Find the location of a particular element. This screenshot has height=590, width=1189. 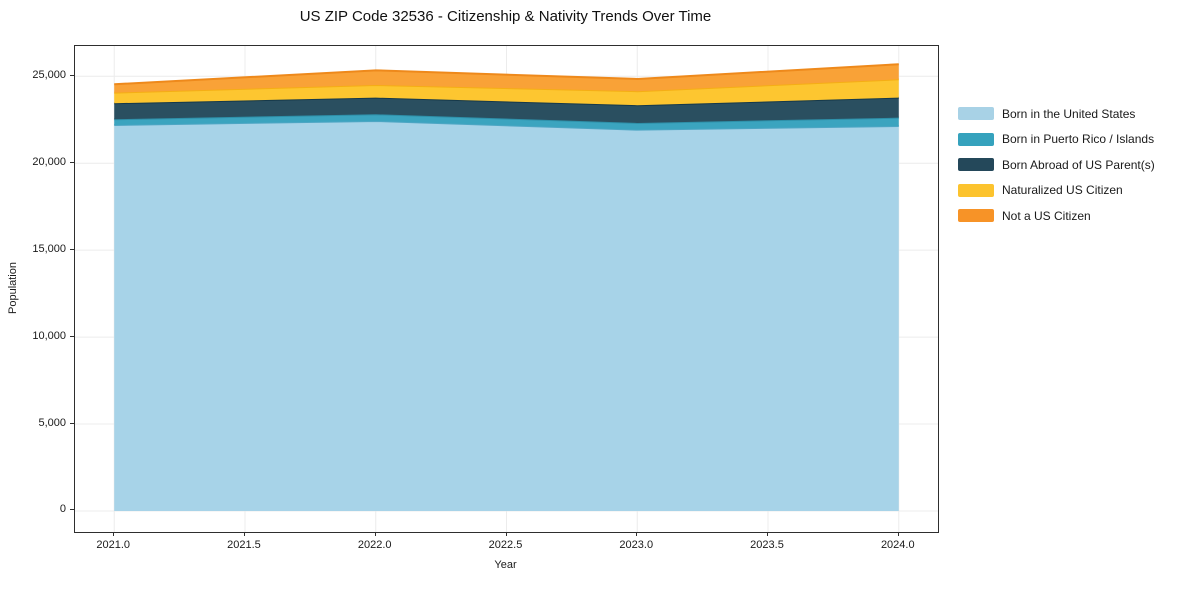

x-tick-label: 2024.0 is located at coordinates (897, 545).